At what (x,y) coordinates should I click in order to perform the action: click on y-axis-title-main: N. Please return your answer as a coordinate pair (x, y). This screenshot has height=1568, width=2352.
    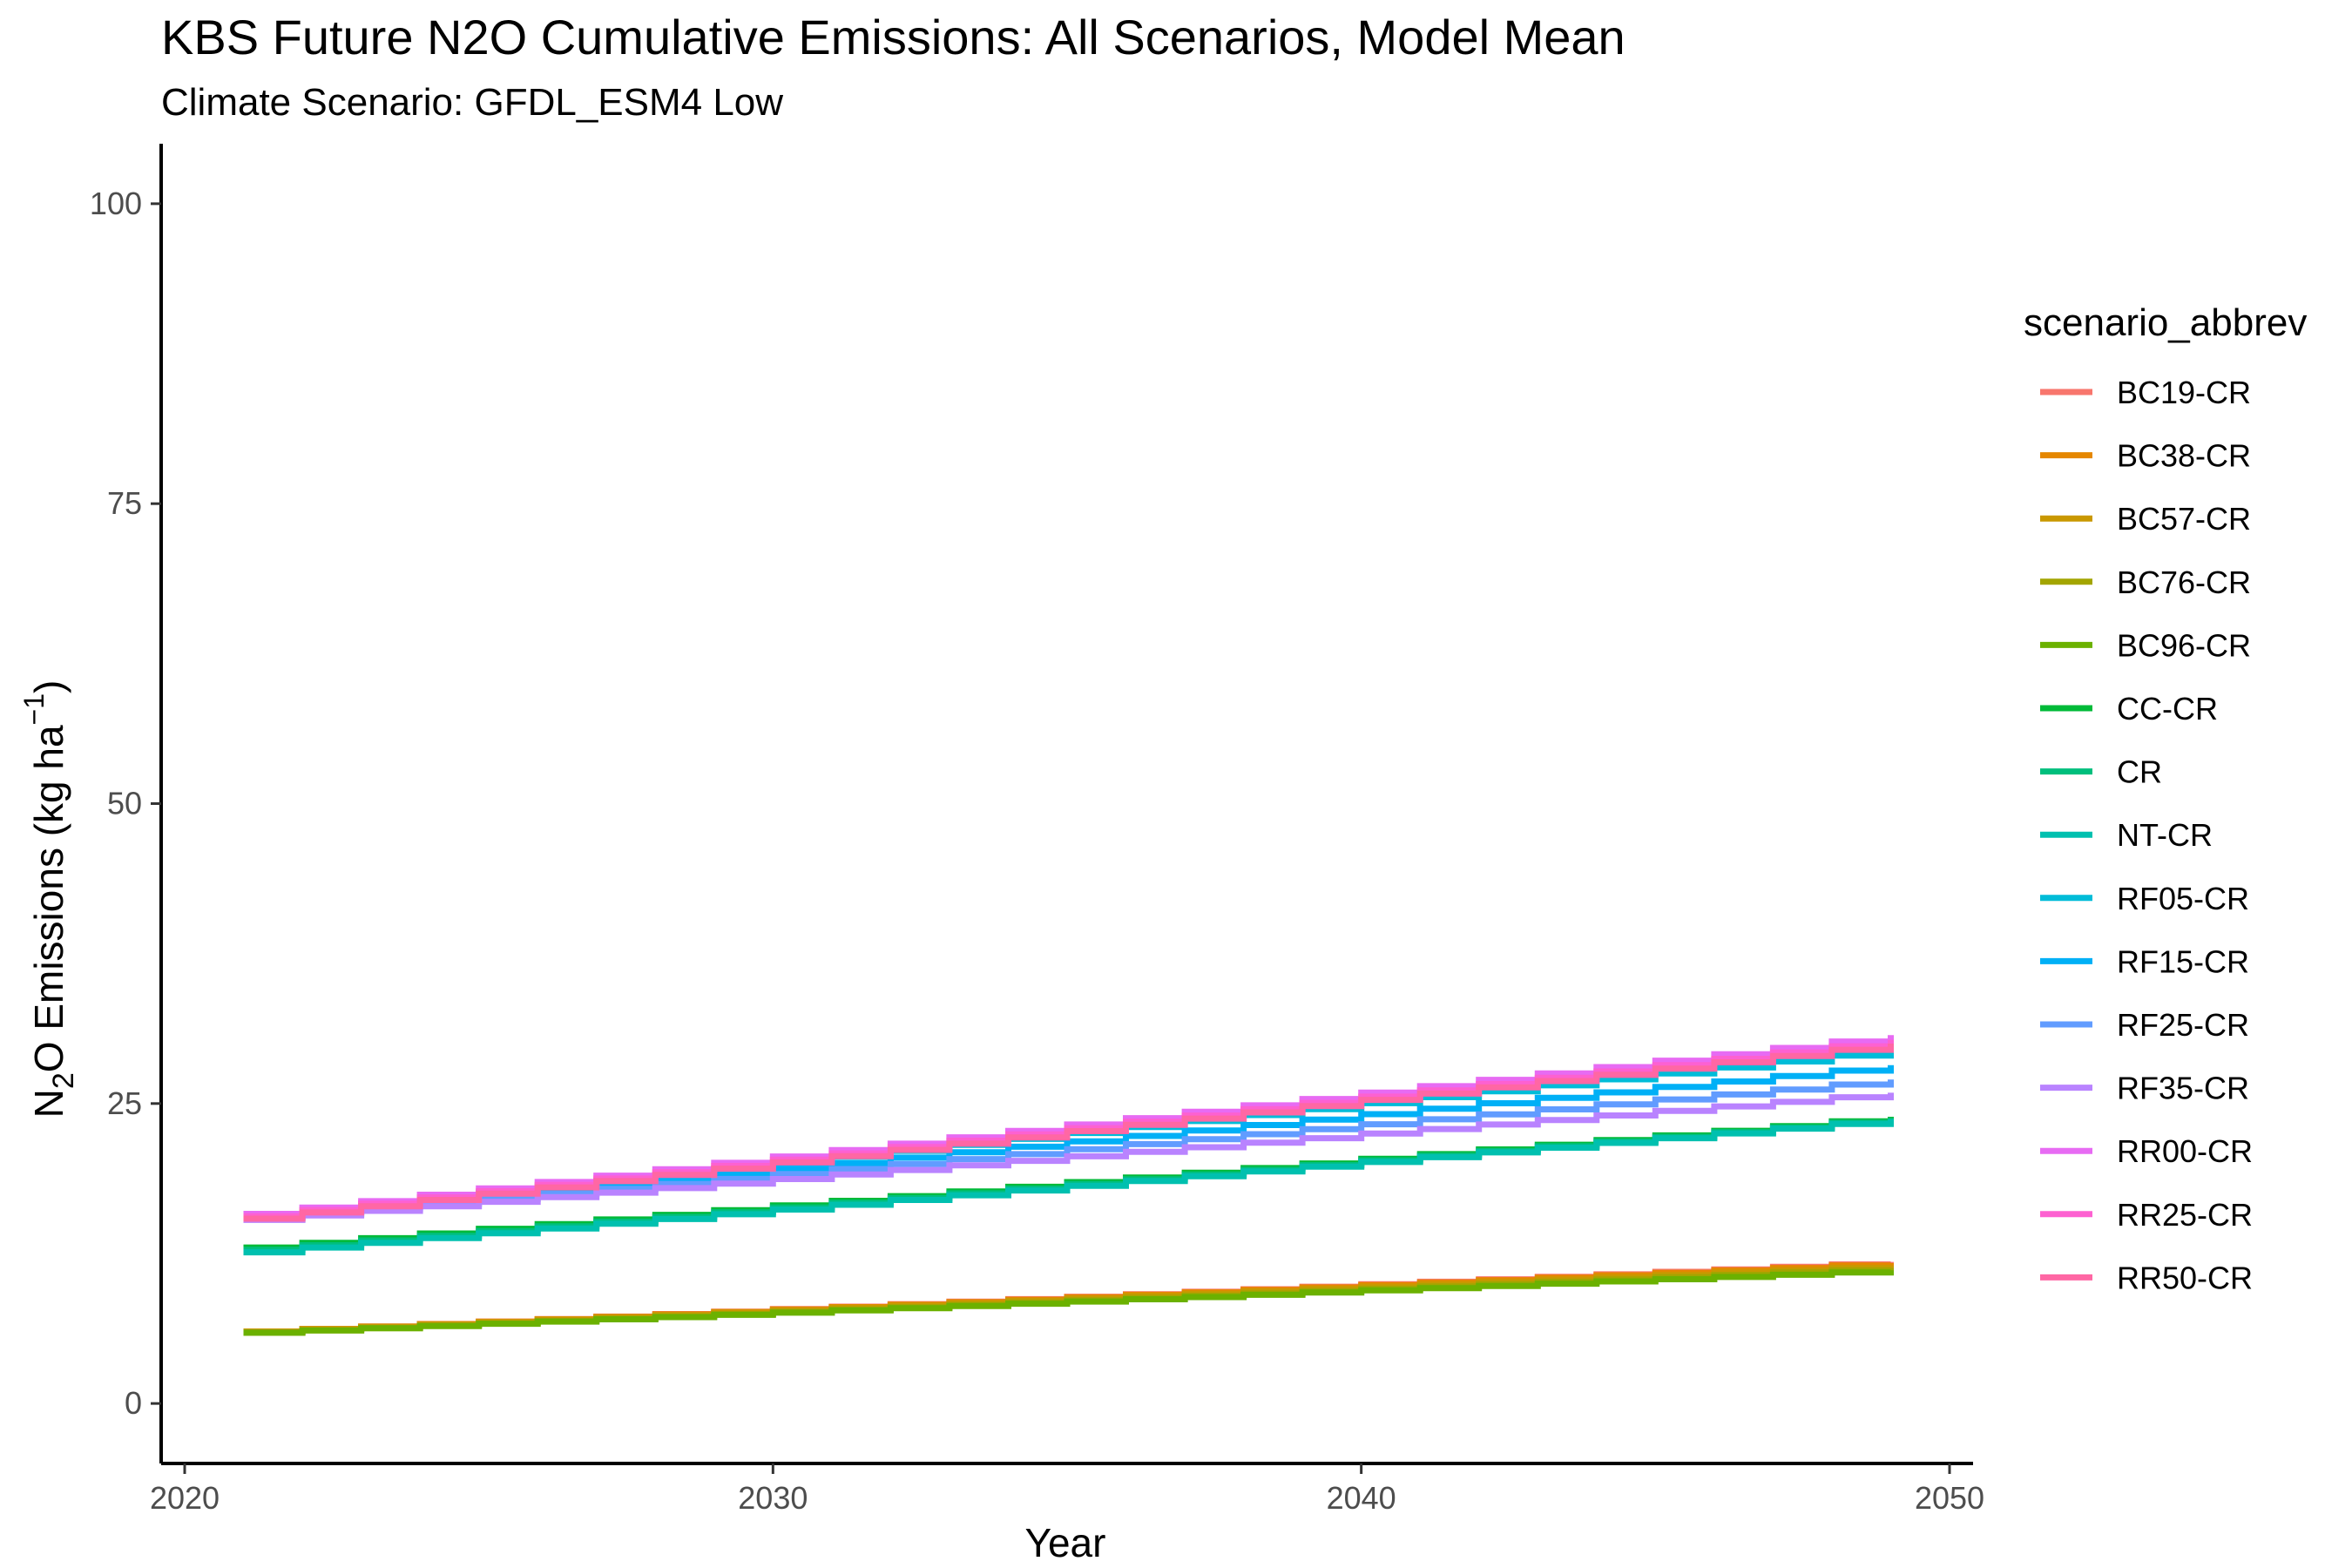
    Looking at the image, I should click on (48, 1103).